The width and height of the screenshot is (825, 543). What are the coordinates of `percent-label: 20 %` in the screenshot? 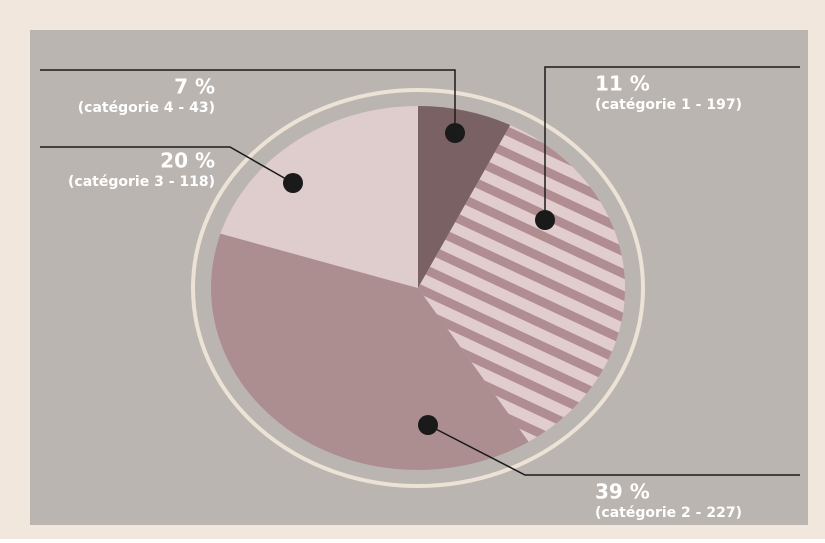 It's located at (187, 161).